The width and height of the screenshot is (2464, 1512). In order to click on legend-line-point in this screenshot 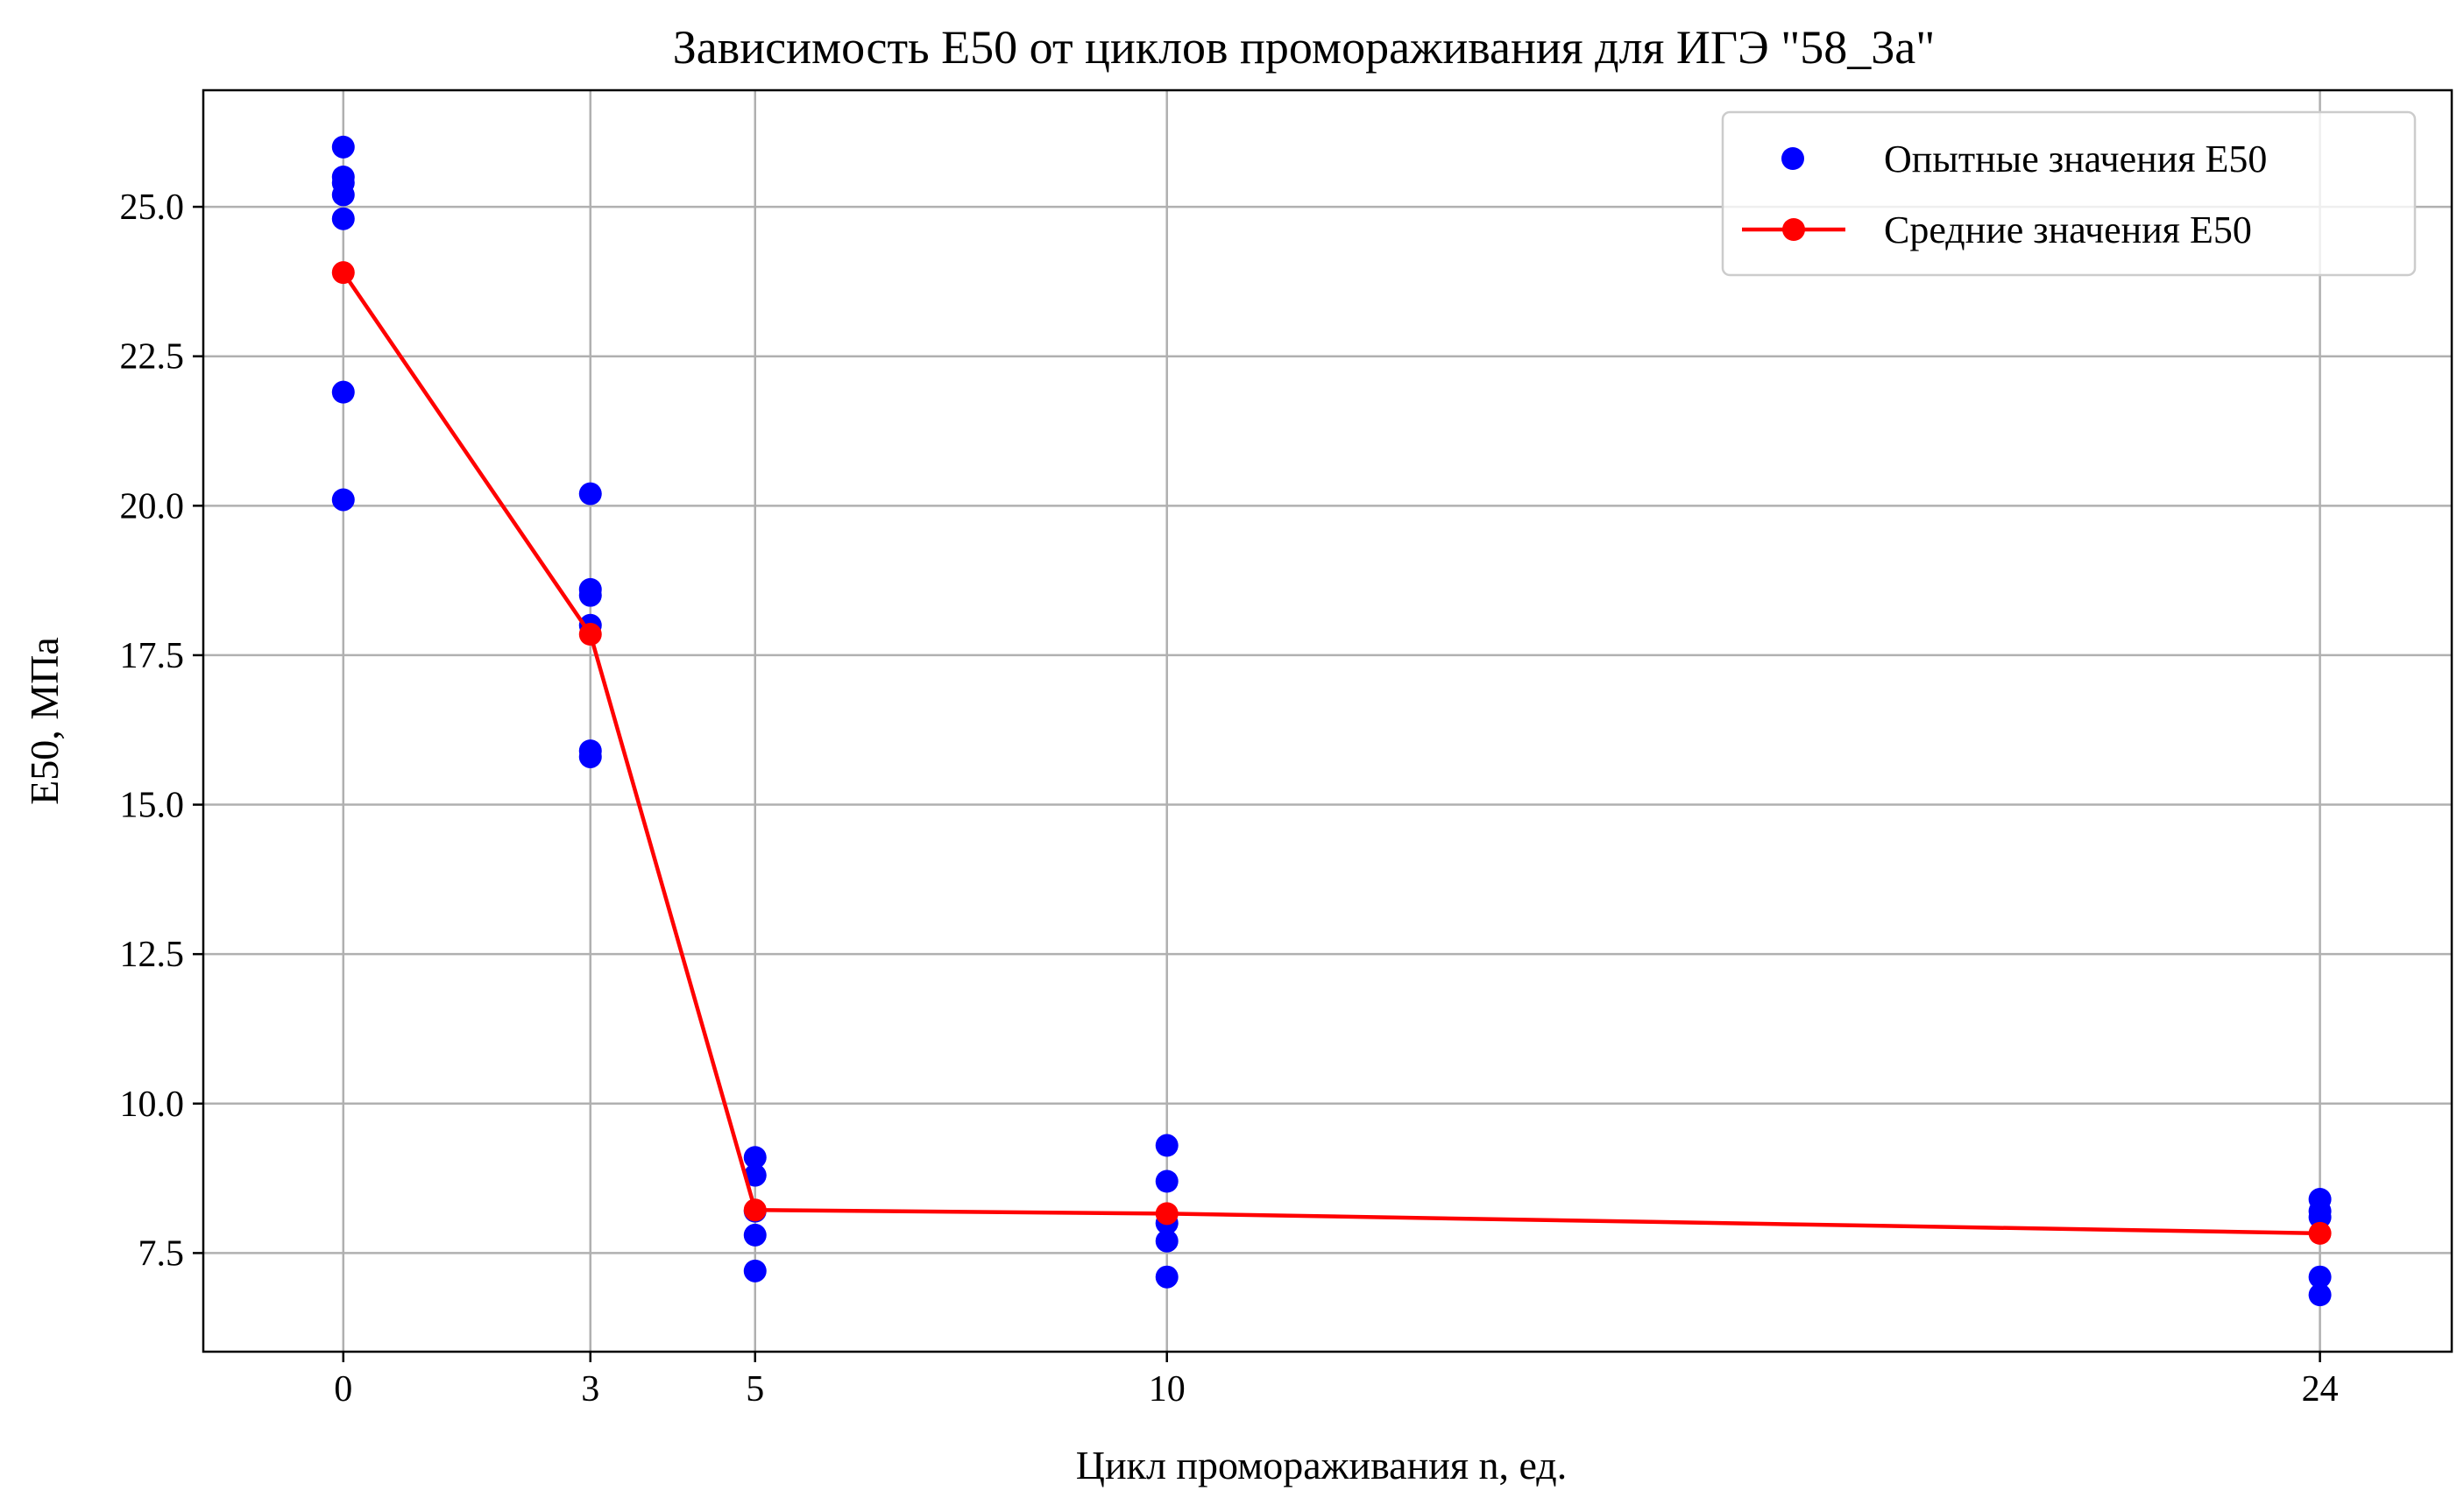, I will do `click(1793, 230)`.